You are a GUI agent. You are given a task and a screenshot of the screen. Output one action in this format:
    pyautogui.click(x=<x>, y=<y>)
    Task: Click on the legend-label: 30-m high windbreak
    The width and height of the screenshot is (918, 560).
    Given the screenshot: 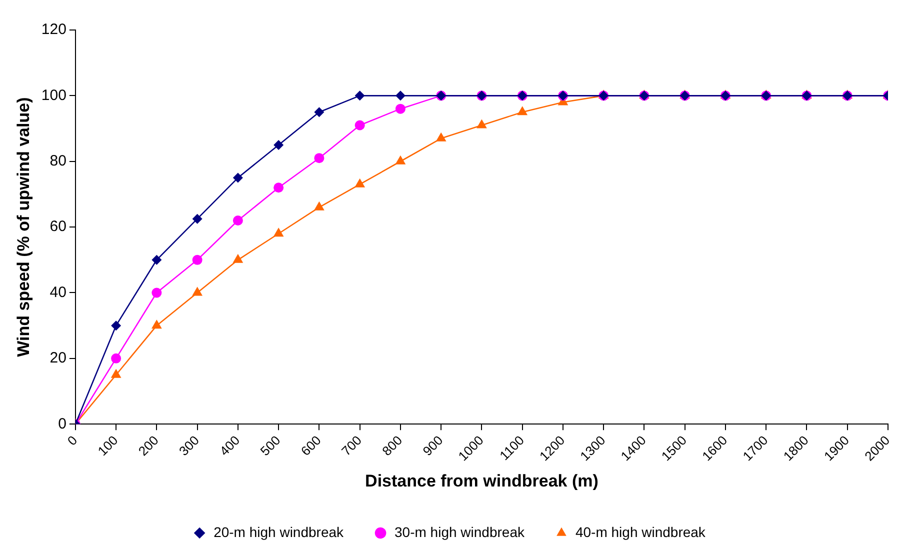 What is the action you would take?
    pyautogui.click(x=460, y=532)
    